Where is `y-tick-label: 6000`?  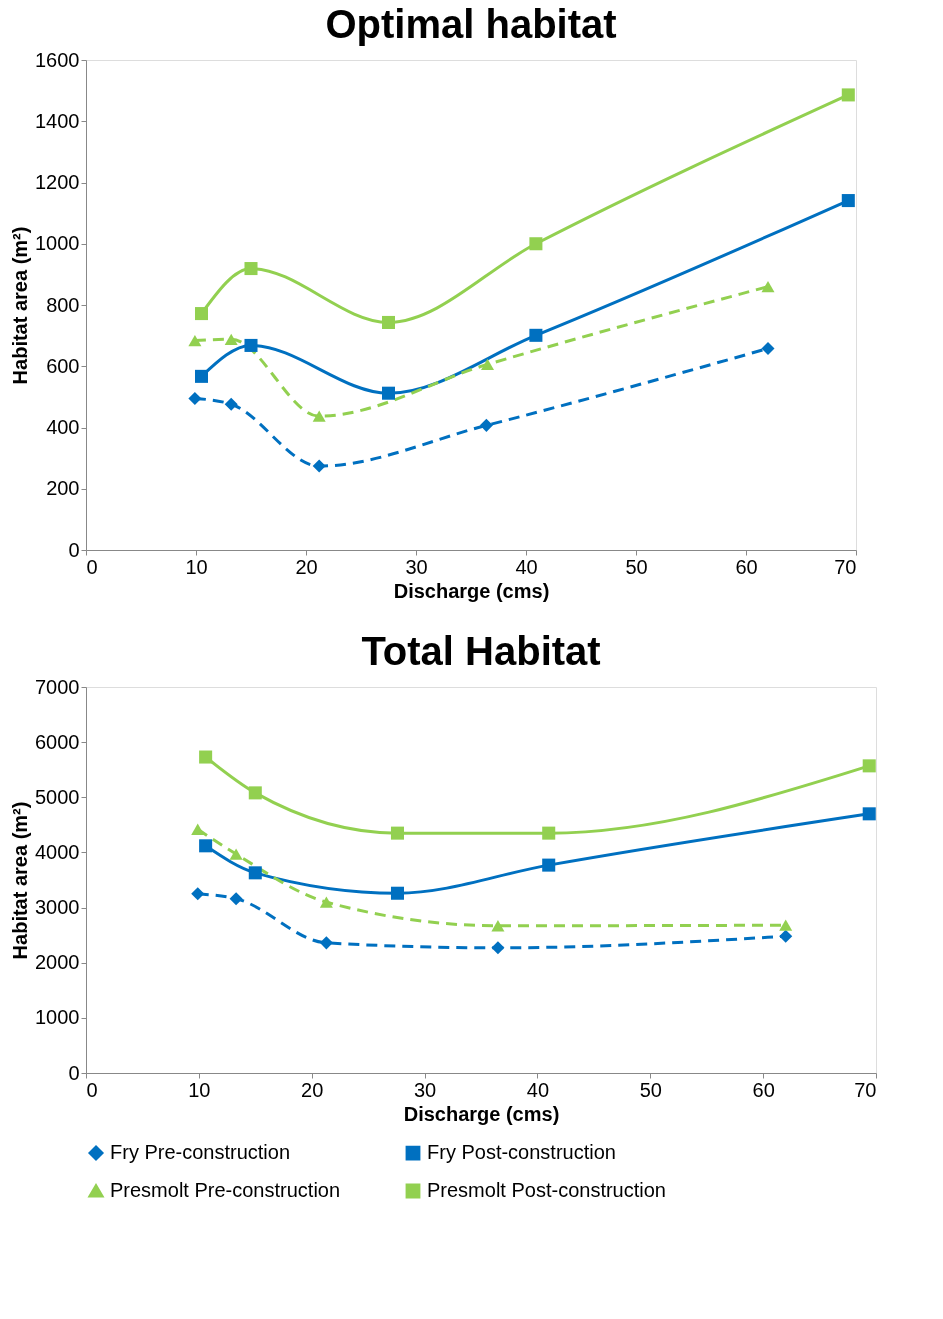 y-tick-label: 6000 is located at coordinates (57, 741).